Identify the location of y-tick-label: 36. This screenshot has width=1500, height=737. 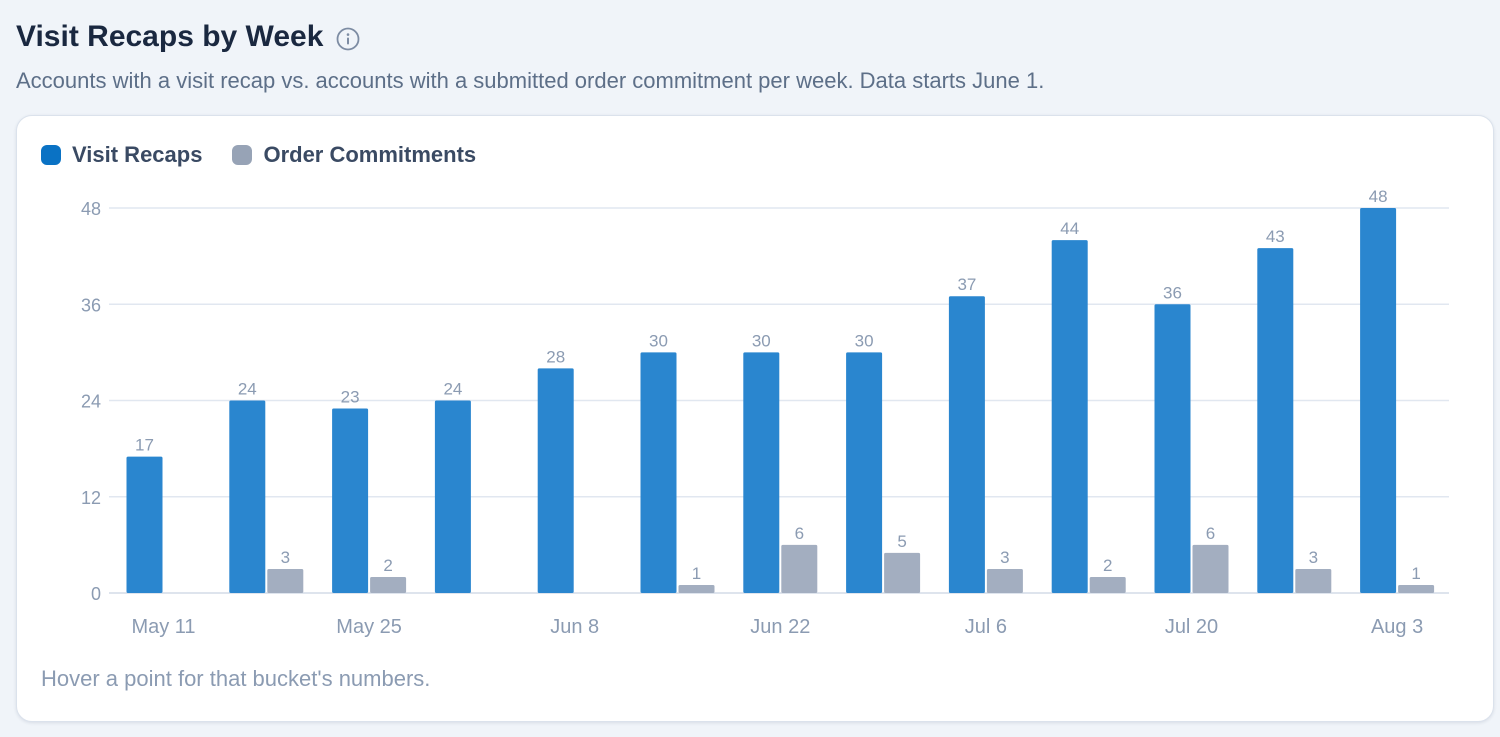
(91, 305).